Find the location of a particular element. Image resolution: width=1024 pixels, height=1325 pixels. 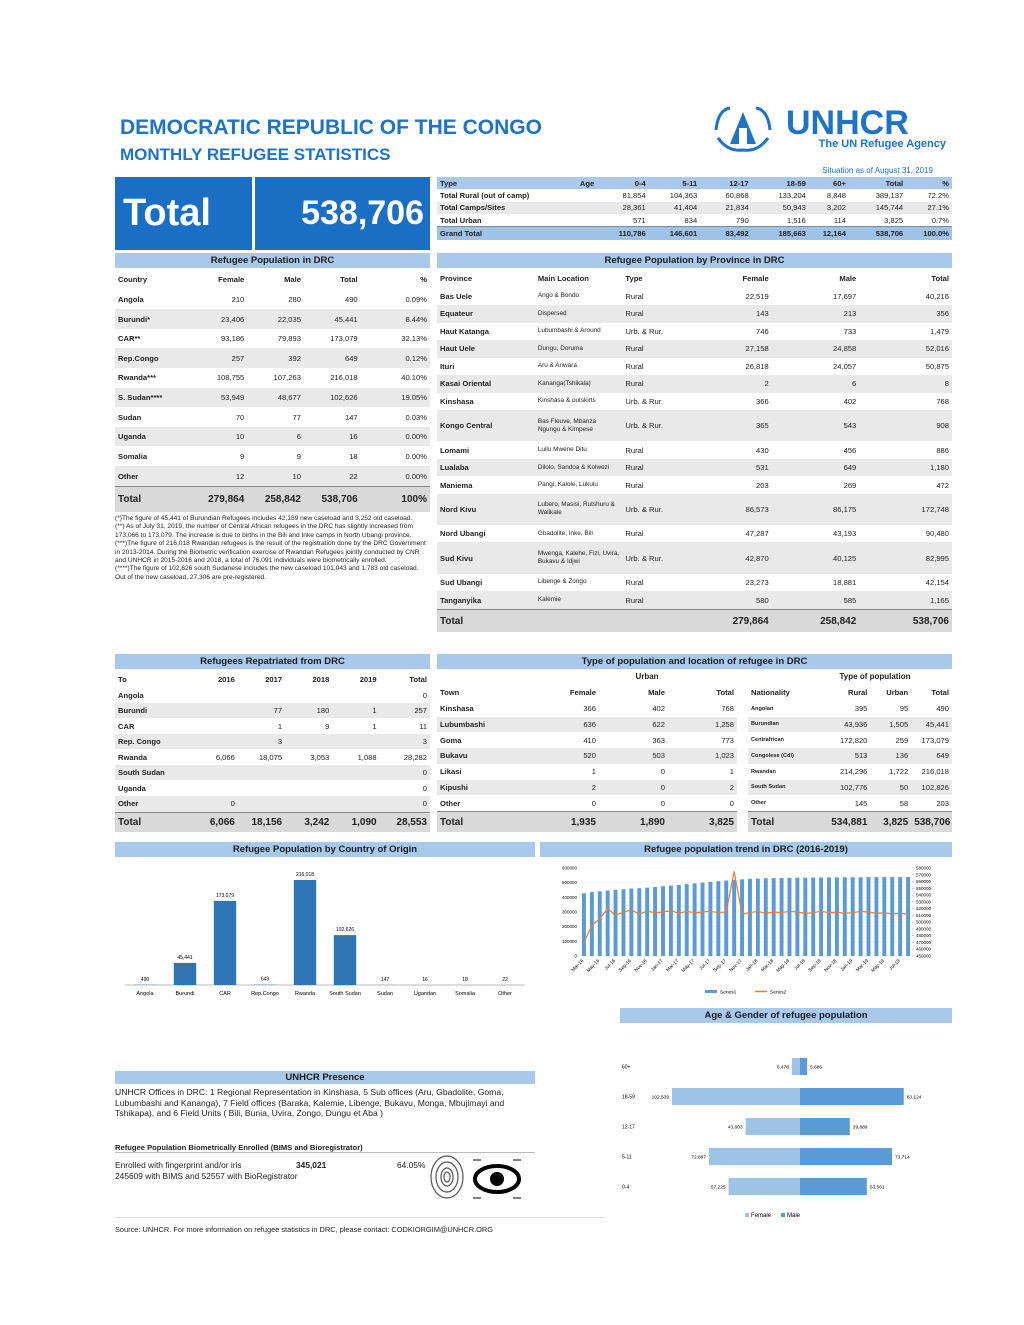

column-header: 5-11 is located at coordinates (674, 183).